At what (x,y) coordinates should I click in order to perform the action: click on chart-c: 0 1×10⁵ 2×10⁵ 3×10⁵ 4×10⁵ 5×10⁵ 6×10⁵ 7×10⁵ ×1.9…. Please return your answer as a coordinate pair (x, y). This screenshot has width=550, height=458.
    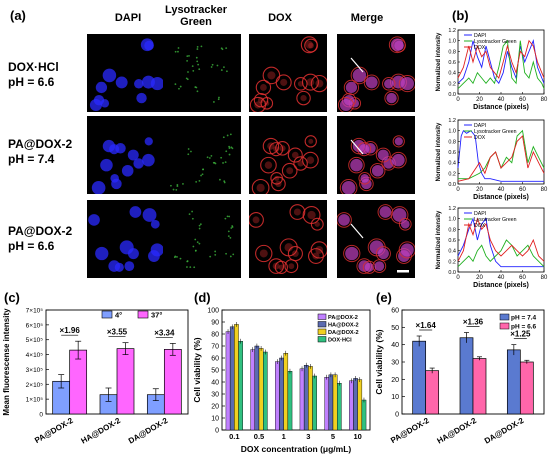
    Looking at the image, I should click on (95, 377).